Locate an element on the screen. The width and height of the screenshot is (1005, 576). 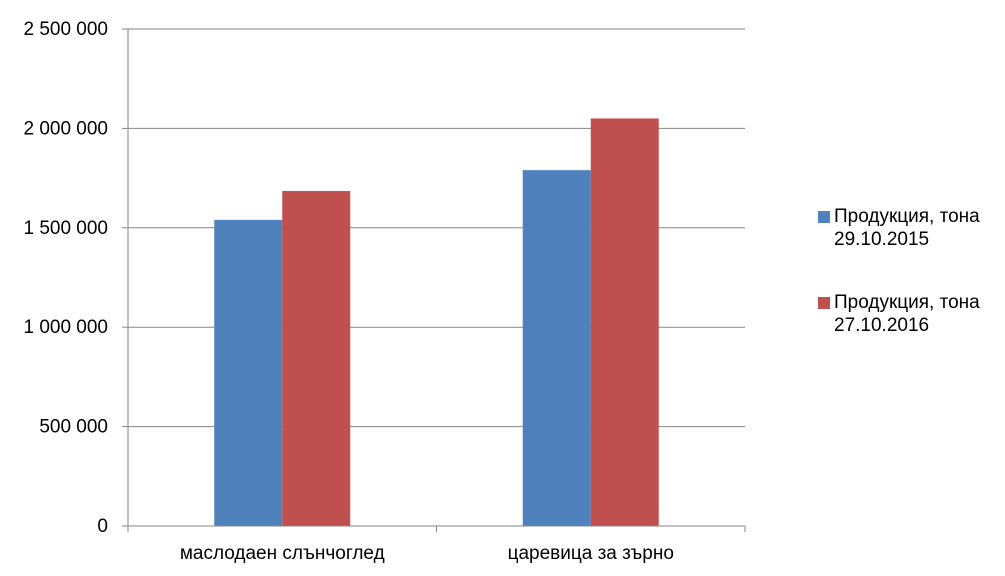
y-tick-label: 500 000 is located at coordinates (73, 427).